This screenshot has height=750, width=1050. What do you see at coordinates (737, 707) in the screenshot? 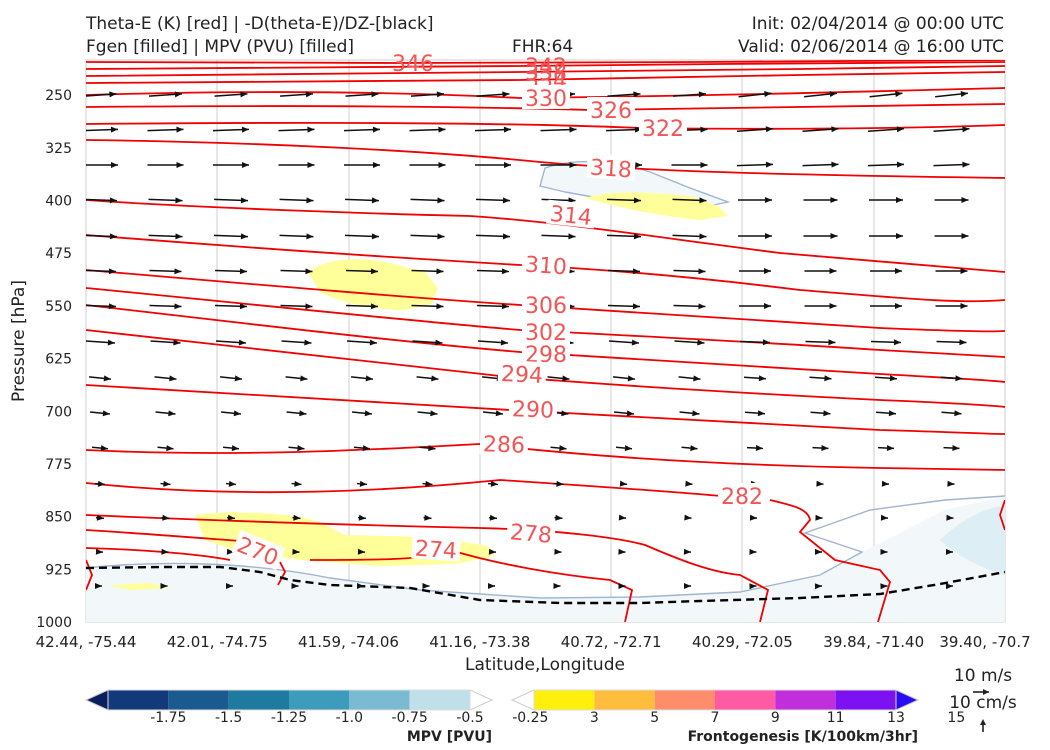
I see `fgen-colorbar: 3 5 7 9 11 13 15` at bounding box center [737, 707].